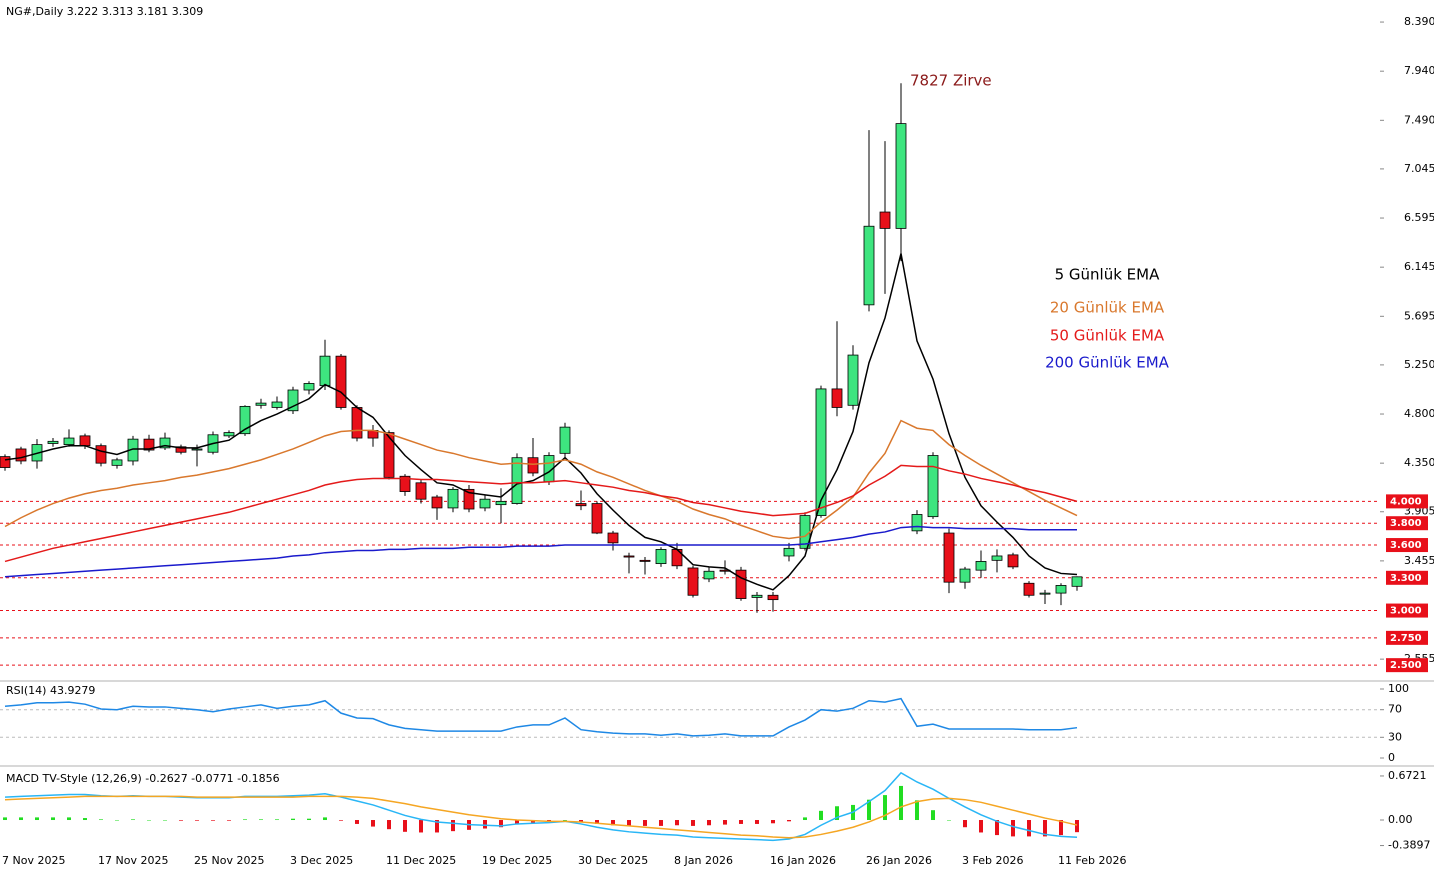  I want to click on x-tick-label: 17 Nov 2025, so click(133, 860).